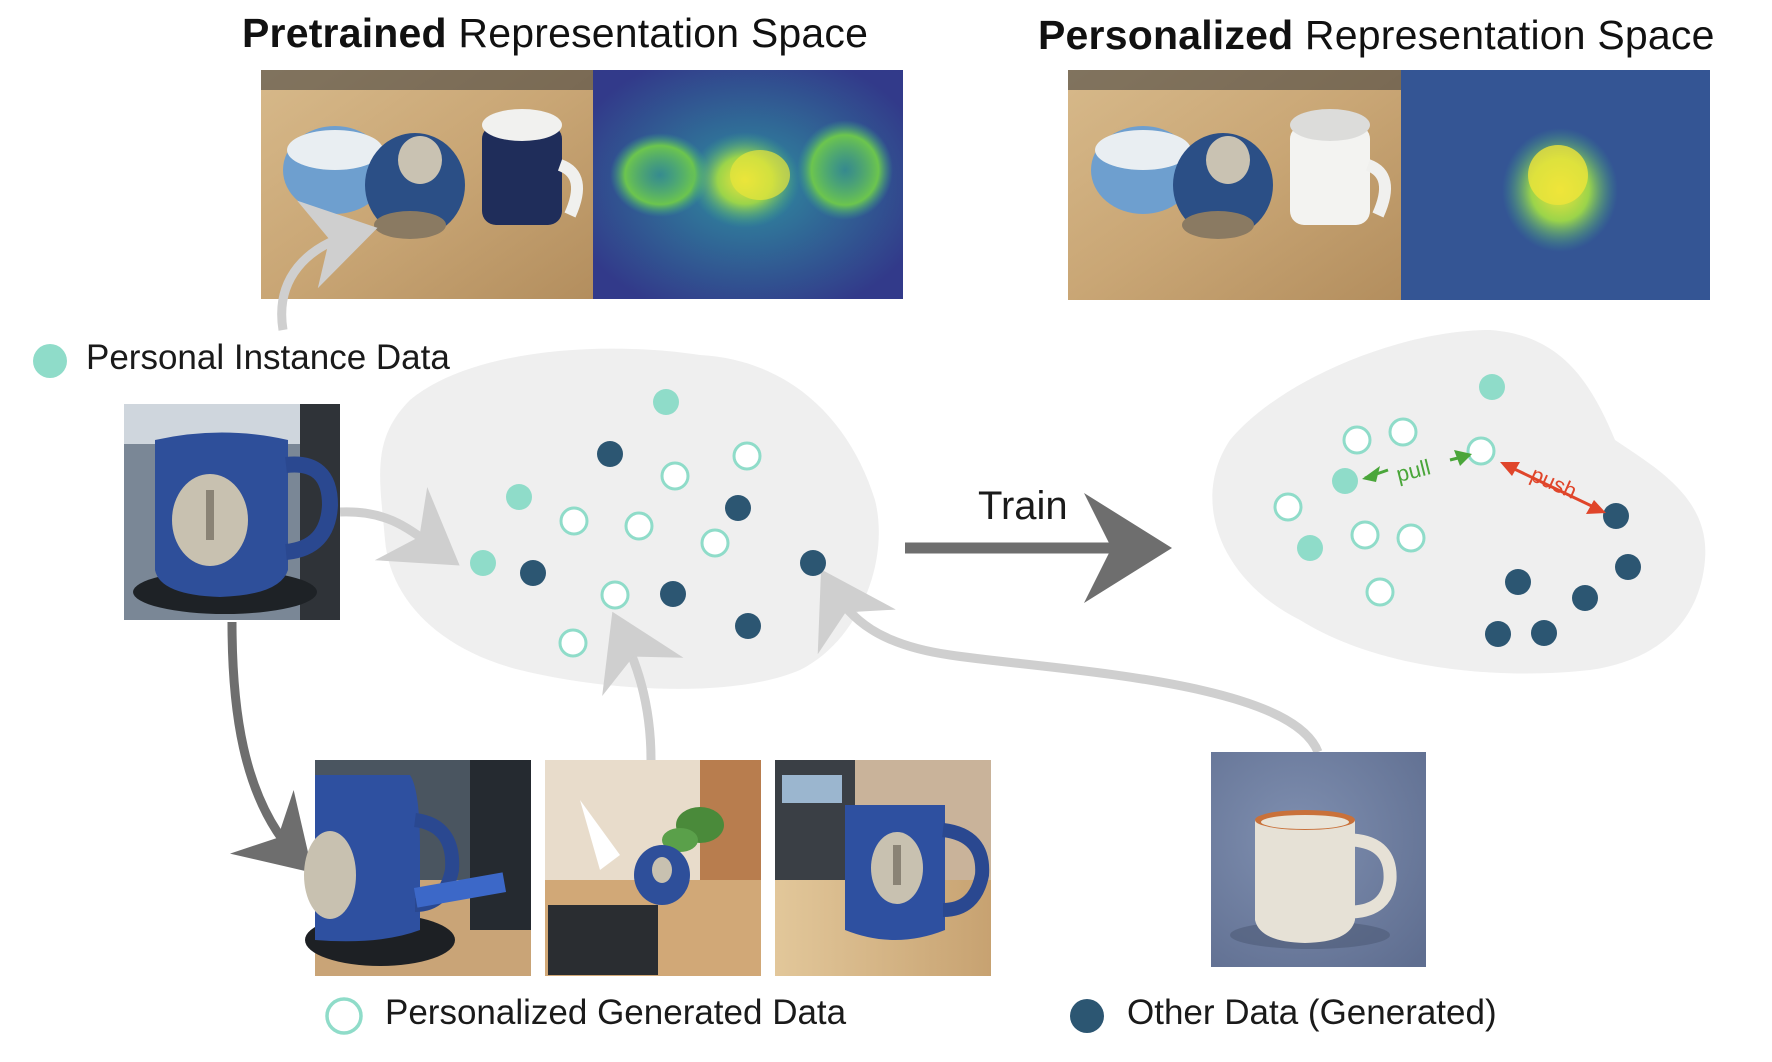 The width and height of the screenshot is (1772, 1062). Describe the element at coordinates (1070, 661) in the screenshot. I see `other-to-space-arrow` at that location.